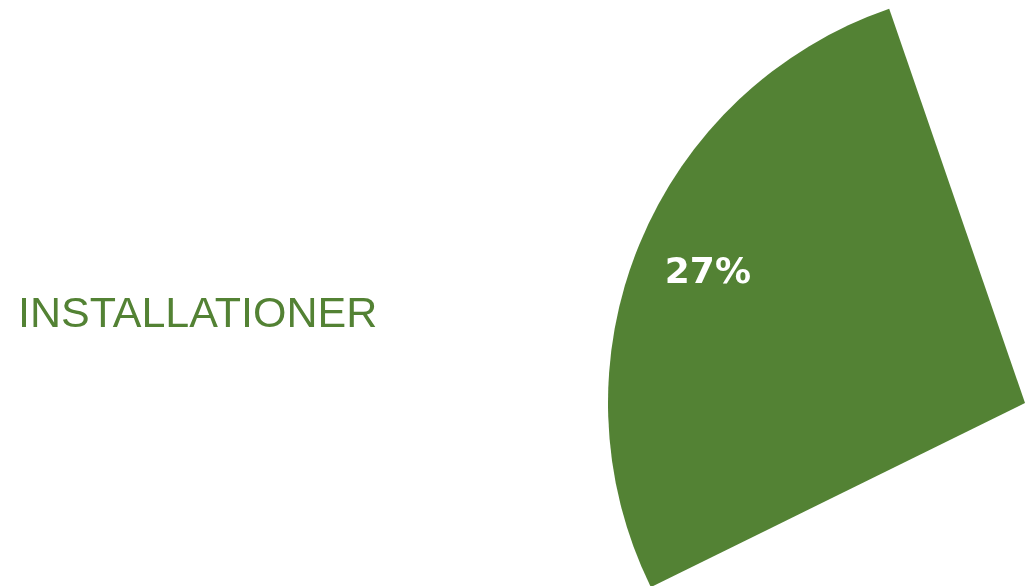 This screenshot has height=586, width=1027. Describe the element at coordinates (198, 312) in the screenshot. I see `slice-label: INSTALLATIONER` at that location.